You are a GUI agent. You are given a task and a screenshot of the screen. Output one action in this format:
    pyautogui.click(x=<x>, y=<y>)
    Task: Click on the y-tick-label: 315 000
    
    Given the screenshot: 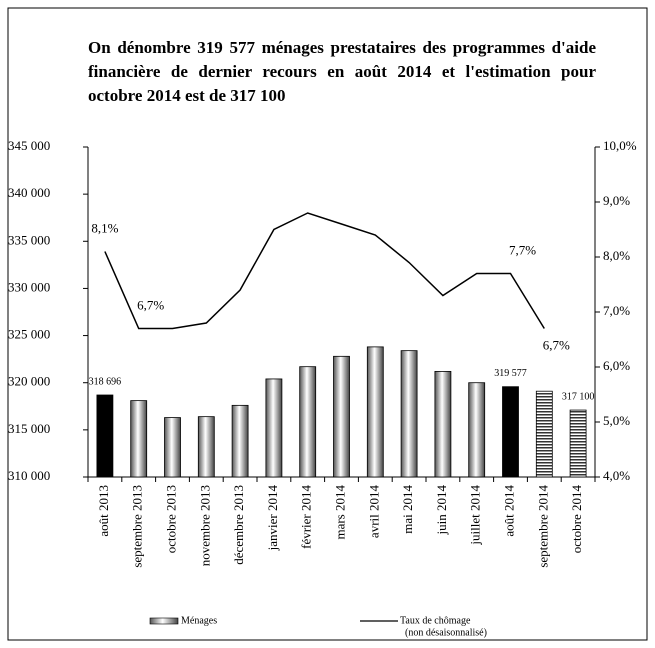 What is the action you would take?
    pyautogui.click(x=29, y=428)
    